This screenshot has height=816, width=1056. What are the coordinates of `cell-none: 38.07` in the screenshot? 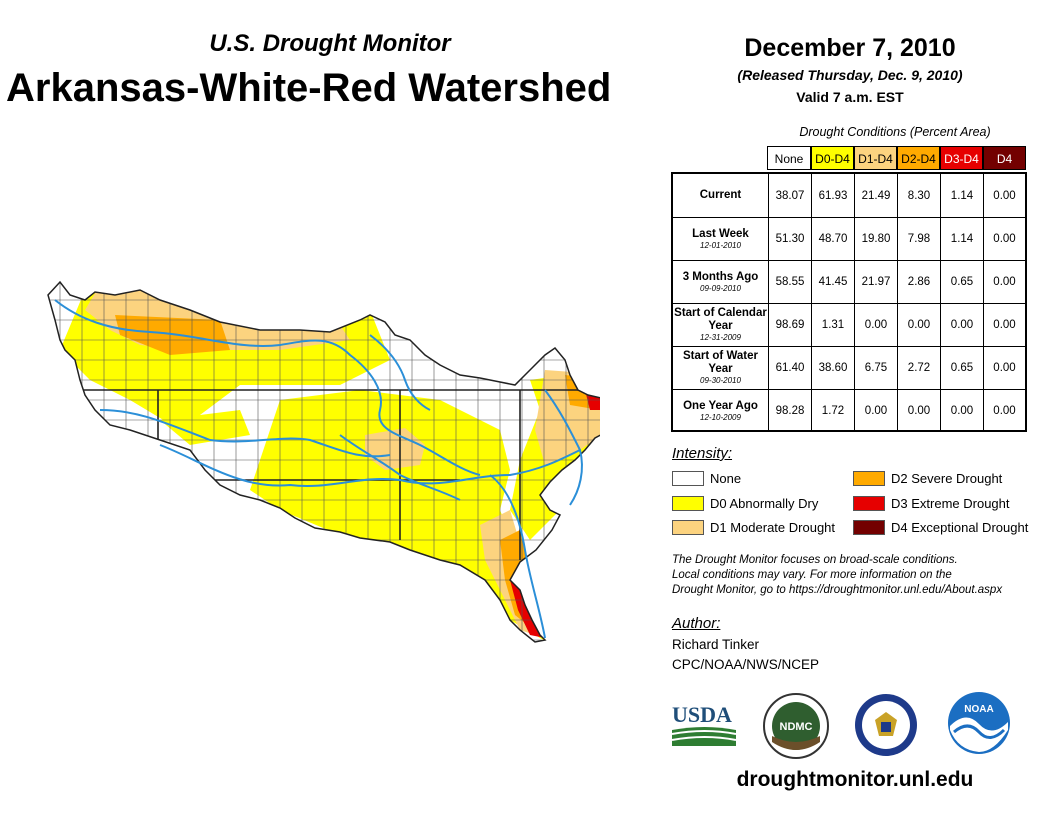 It's located at (789, 195).